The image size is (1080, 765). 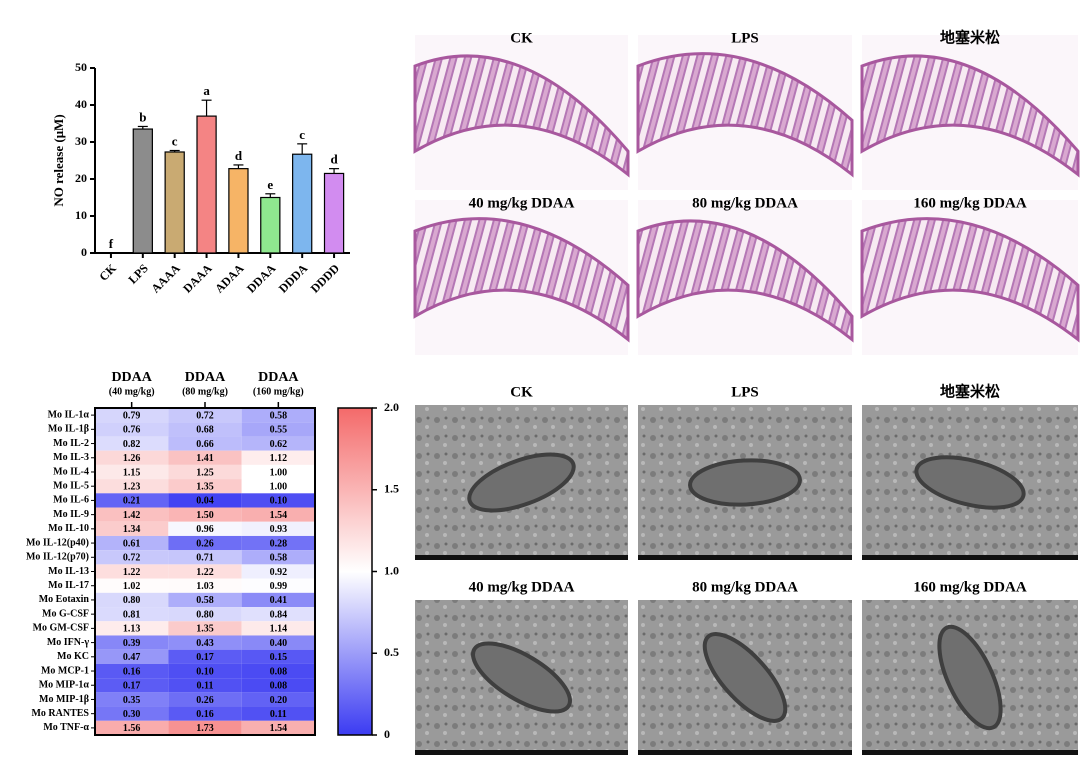 What do you see at coordinates (111, 243) in the screenshot?
I see `significance-letter: f` at bounding box center [111, 243].